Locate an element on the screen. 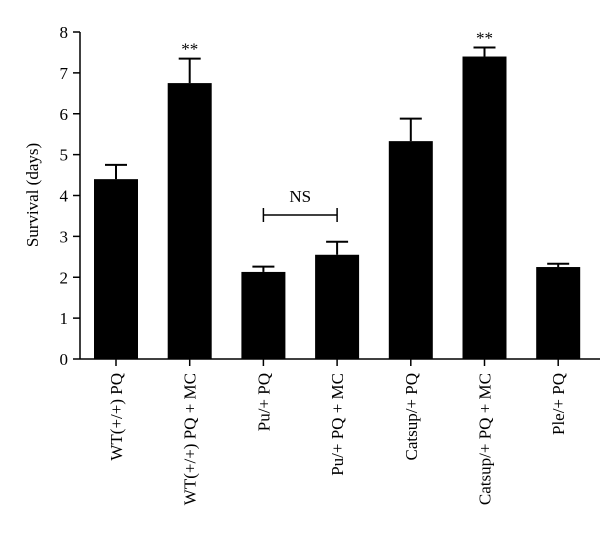 The width and height of the screenshot is (600, 558). x-tick-label: Catsup/+ PQ + MC is located at coordinates (485, 439).